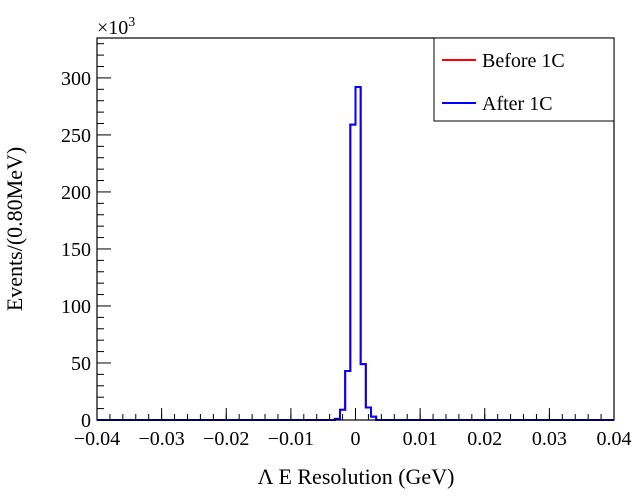 The height and width of the screenshot is (499, 640). I want to click on x-tick-label: 0.01, so click(420, 439).